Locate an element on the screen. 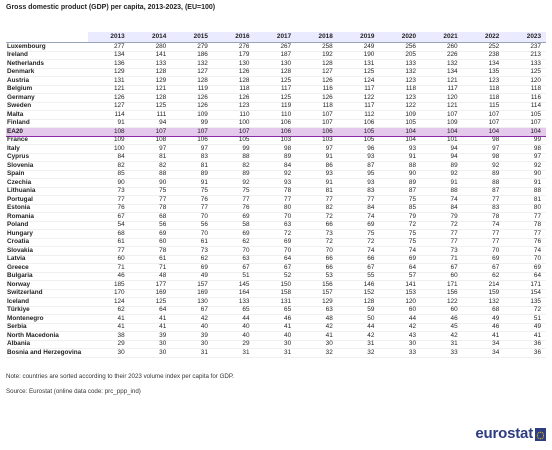 The height and width of the screenshot is (450, 552). value-cell: 157 is located at coordinates (317, 293).